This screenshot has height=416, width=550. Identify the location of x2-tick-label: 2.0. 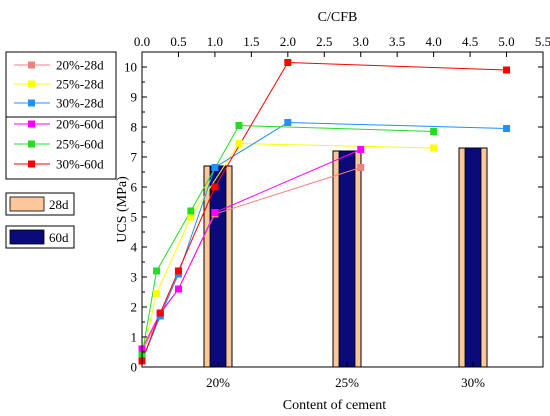
(288, 41).